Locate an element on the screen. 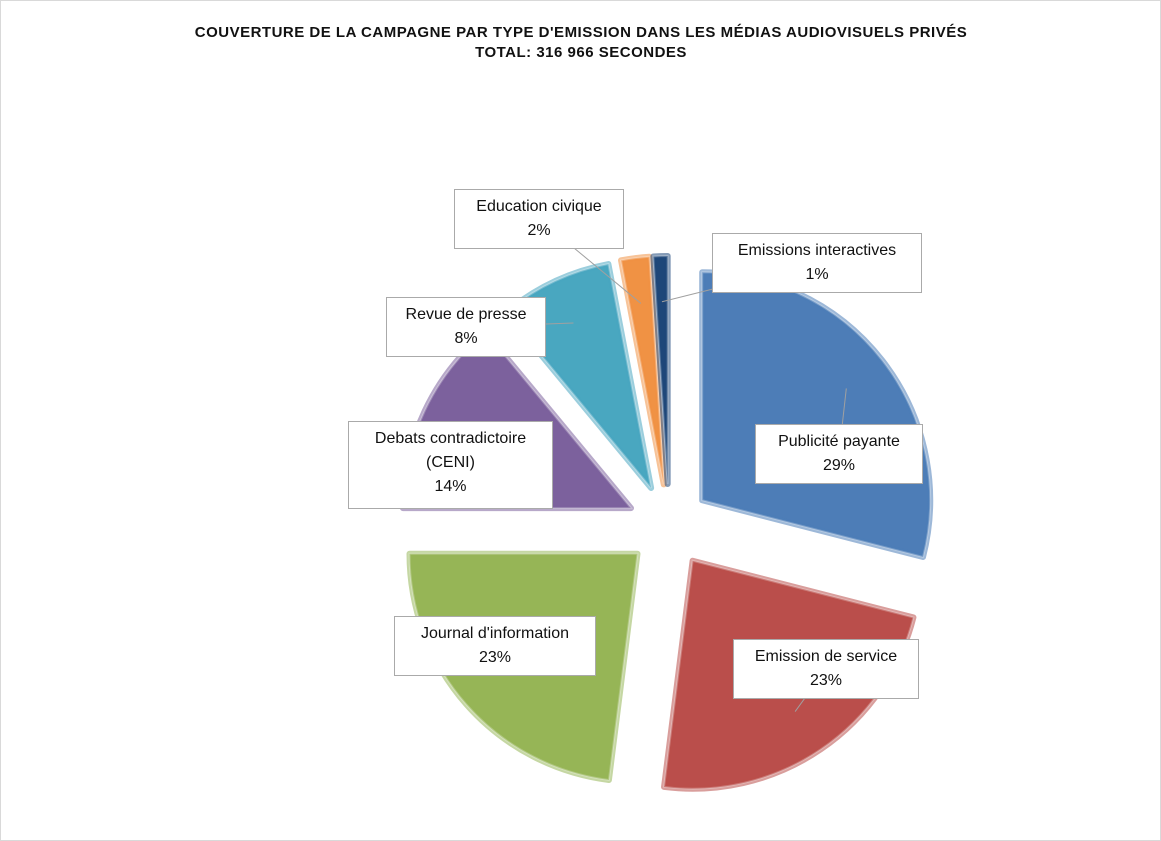  label-name: Journal d'information is located at coordinates (495, 633).